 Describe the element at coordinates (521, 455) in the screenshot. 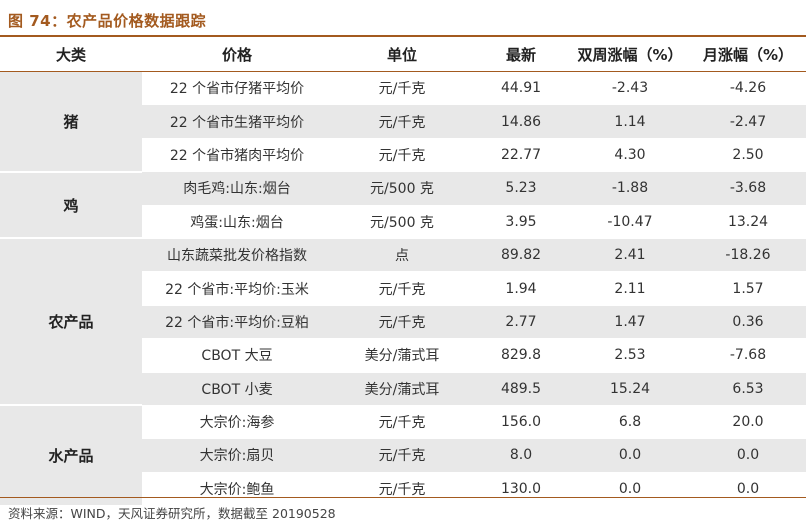

I see `latest-cell: 8.0` at that location.